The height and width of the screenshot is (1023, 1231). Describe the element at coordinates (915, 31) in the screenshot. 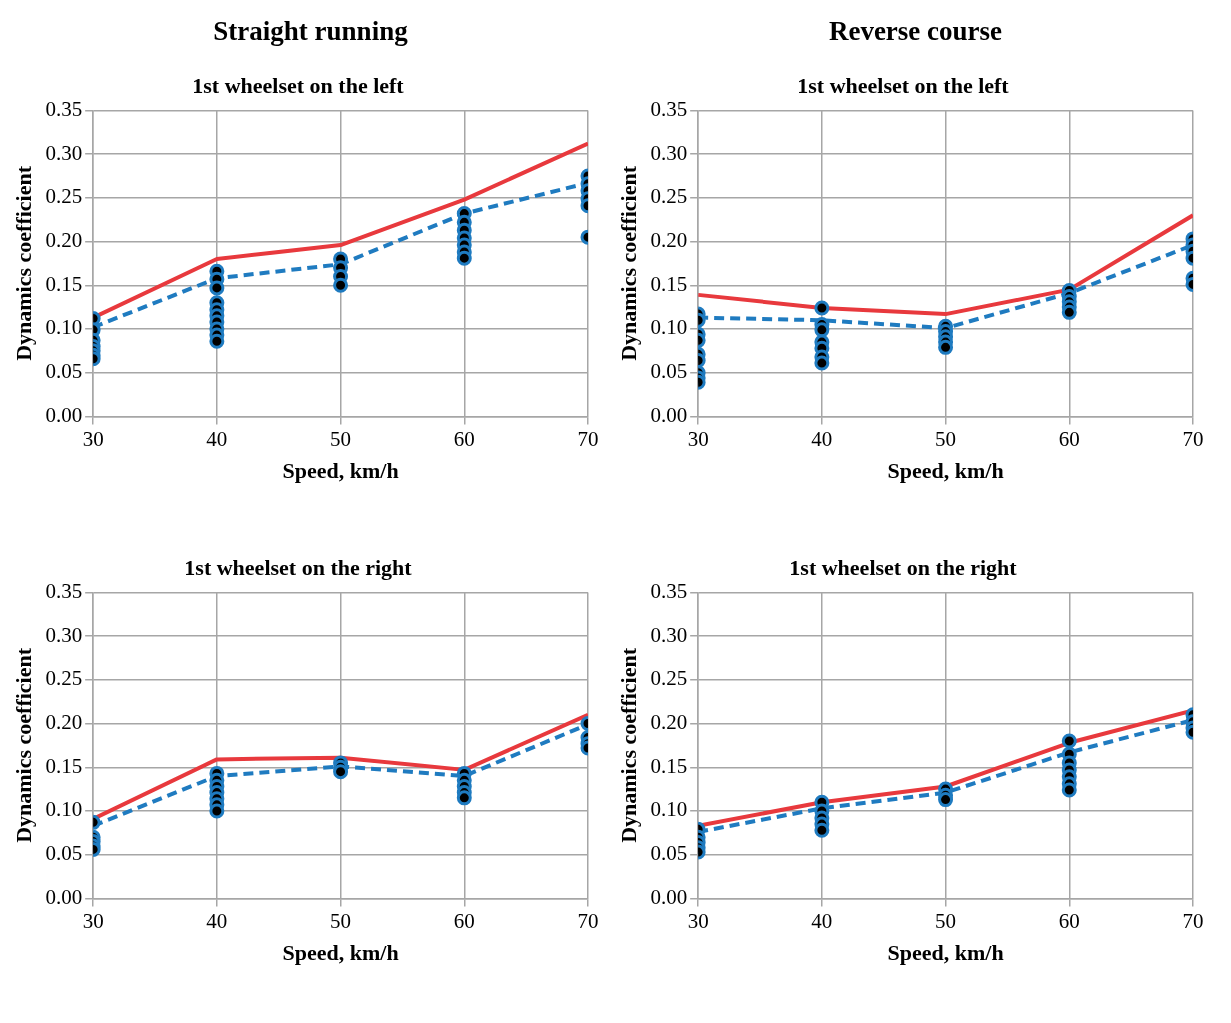

I see `text: Reverse course` at that location.